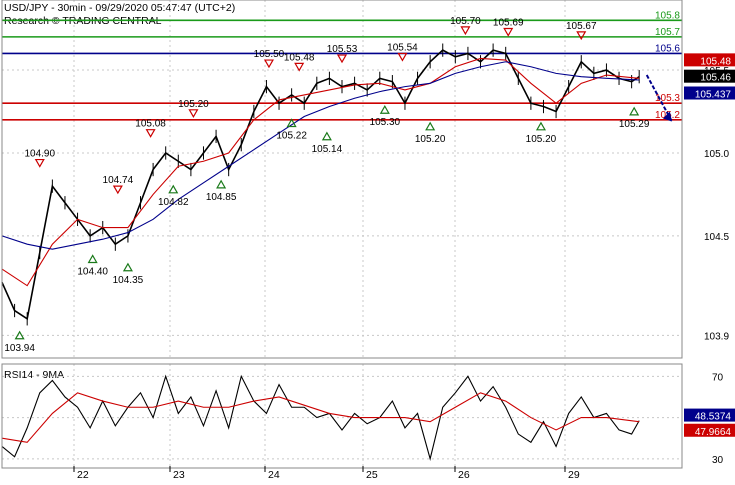  What do you see at coordinates (464, 474) in the screenshot?
I see `x-tick-label: 26` at bounding box center [464, 474].